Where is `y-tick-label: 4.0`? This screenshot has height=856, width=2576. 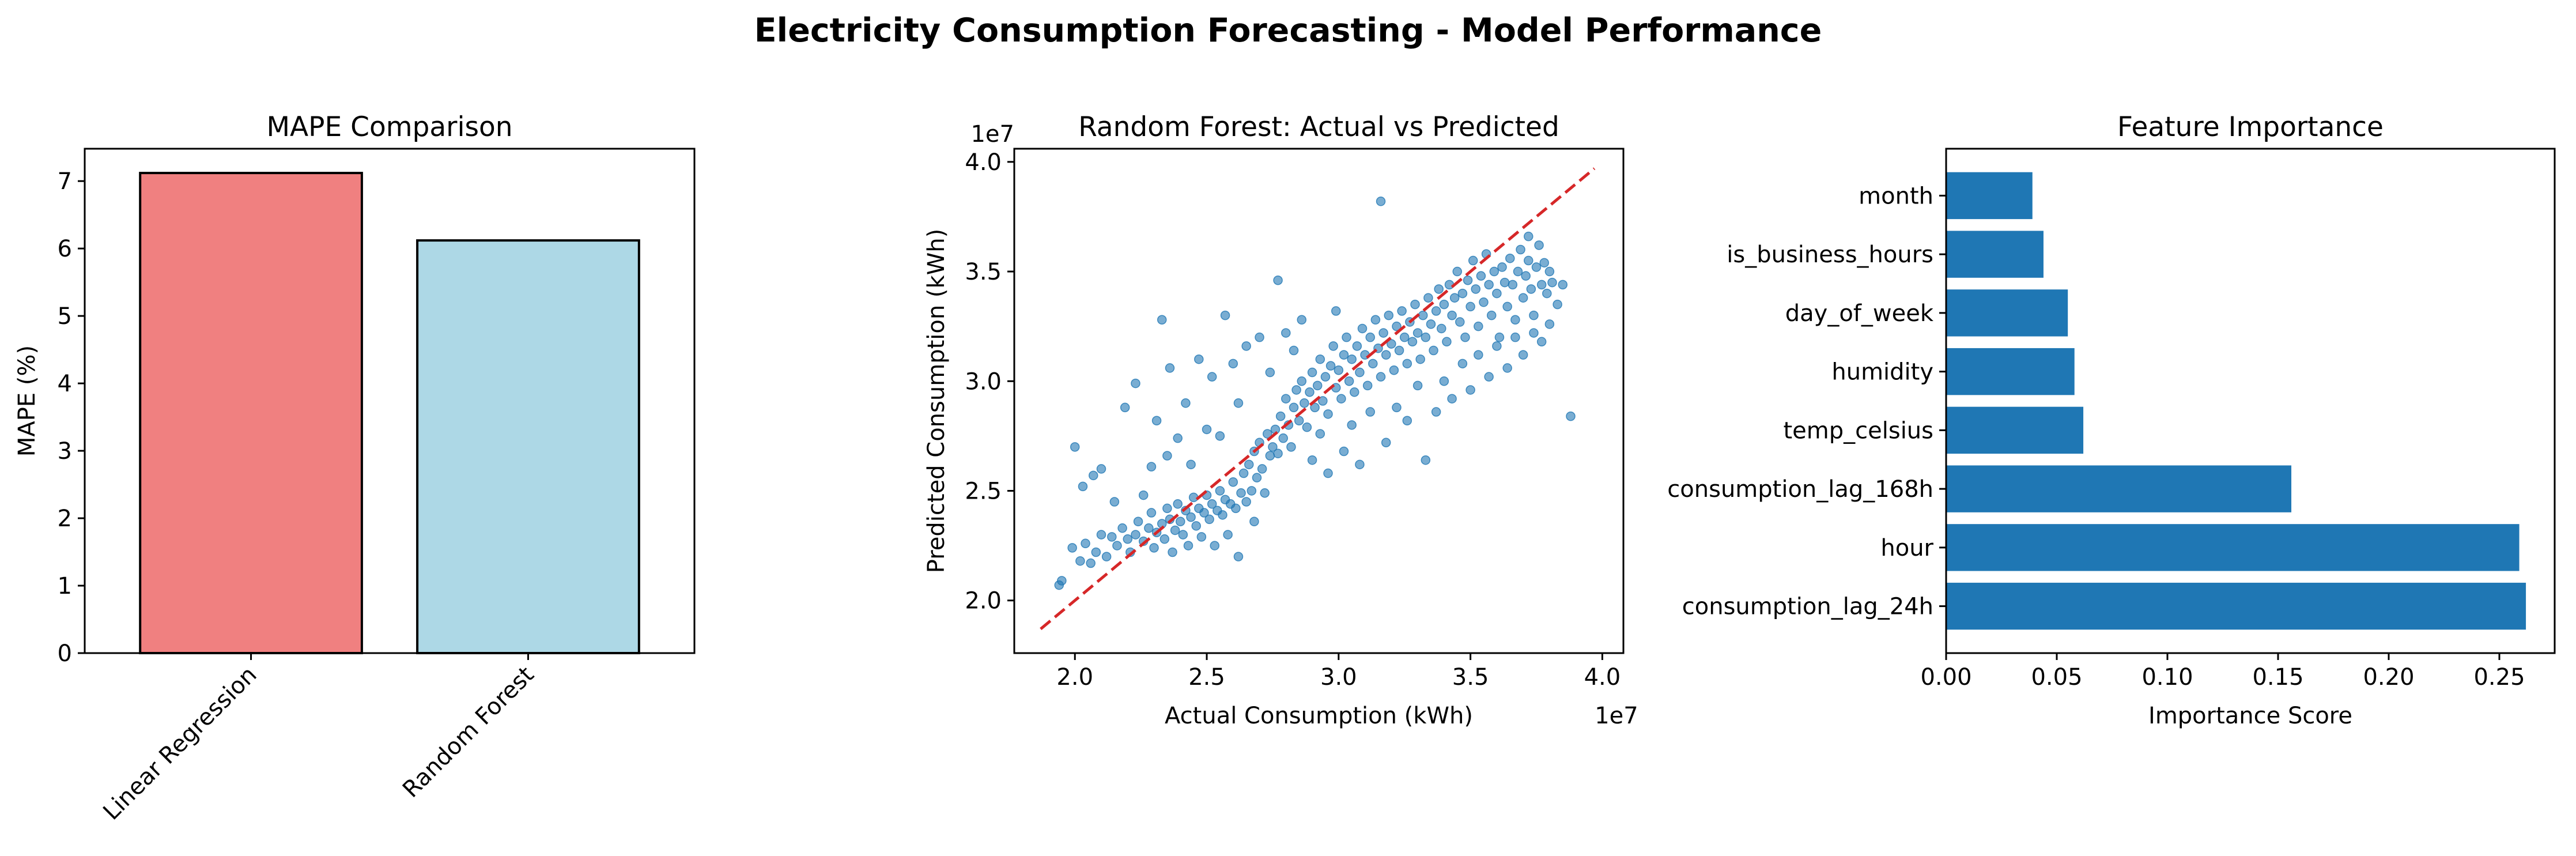
y-tick-label: 4.0 is located at coordinates (983, 162).